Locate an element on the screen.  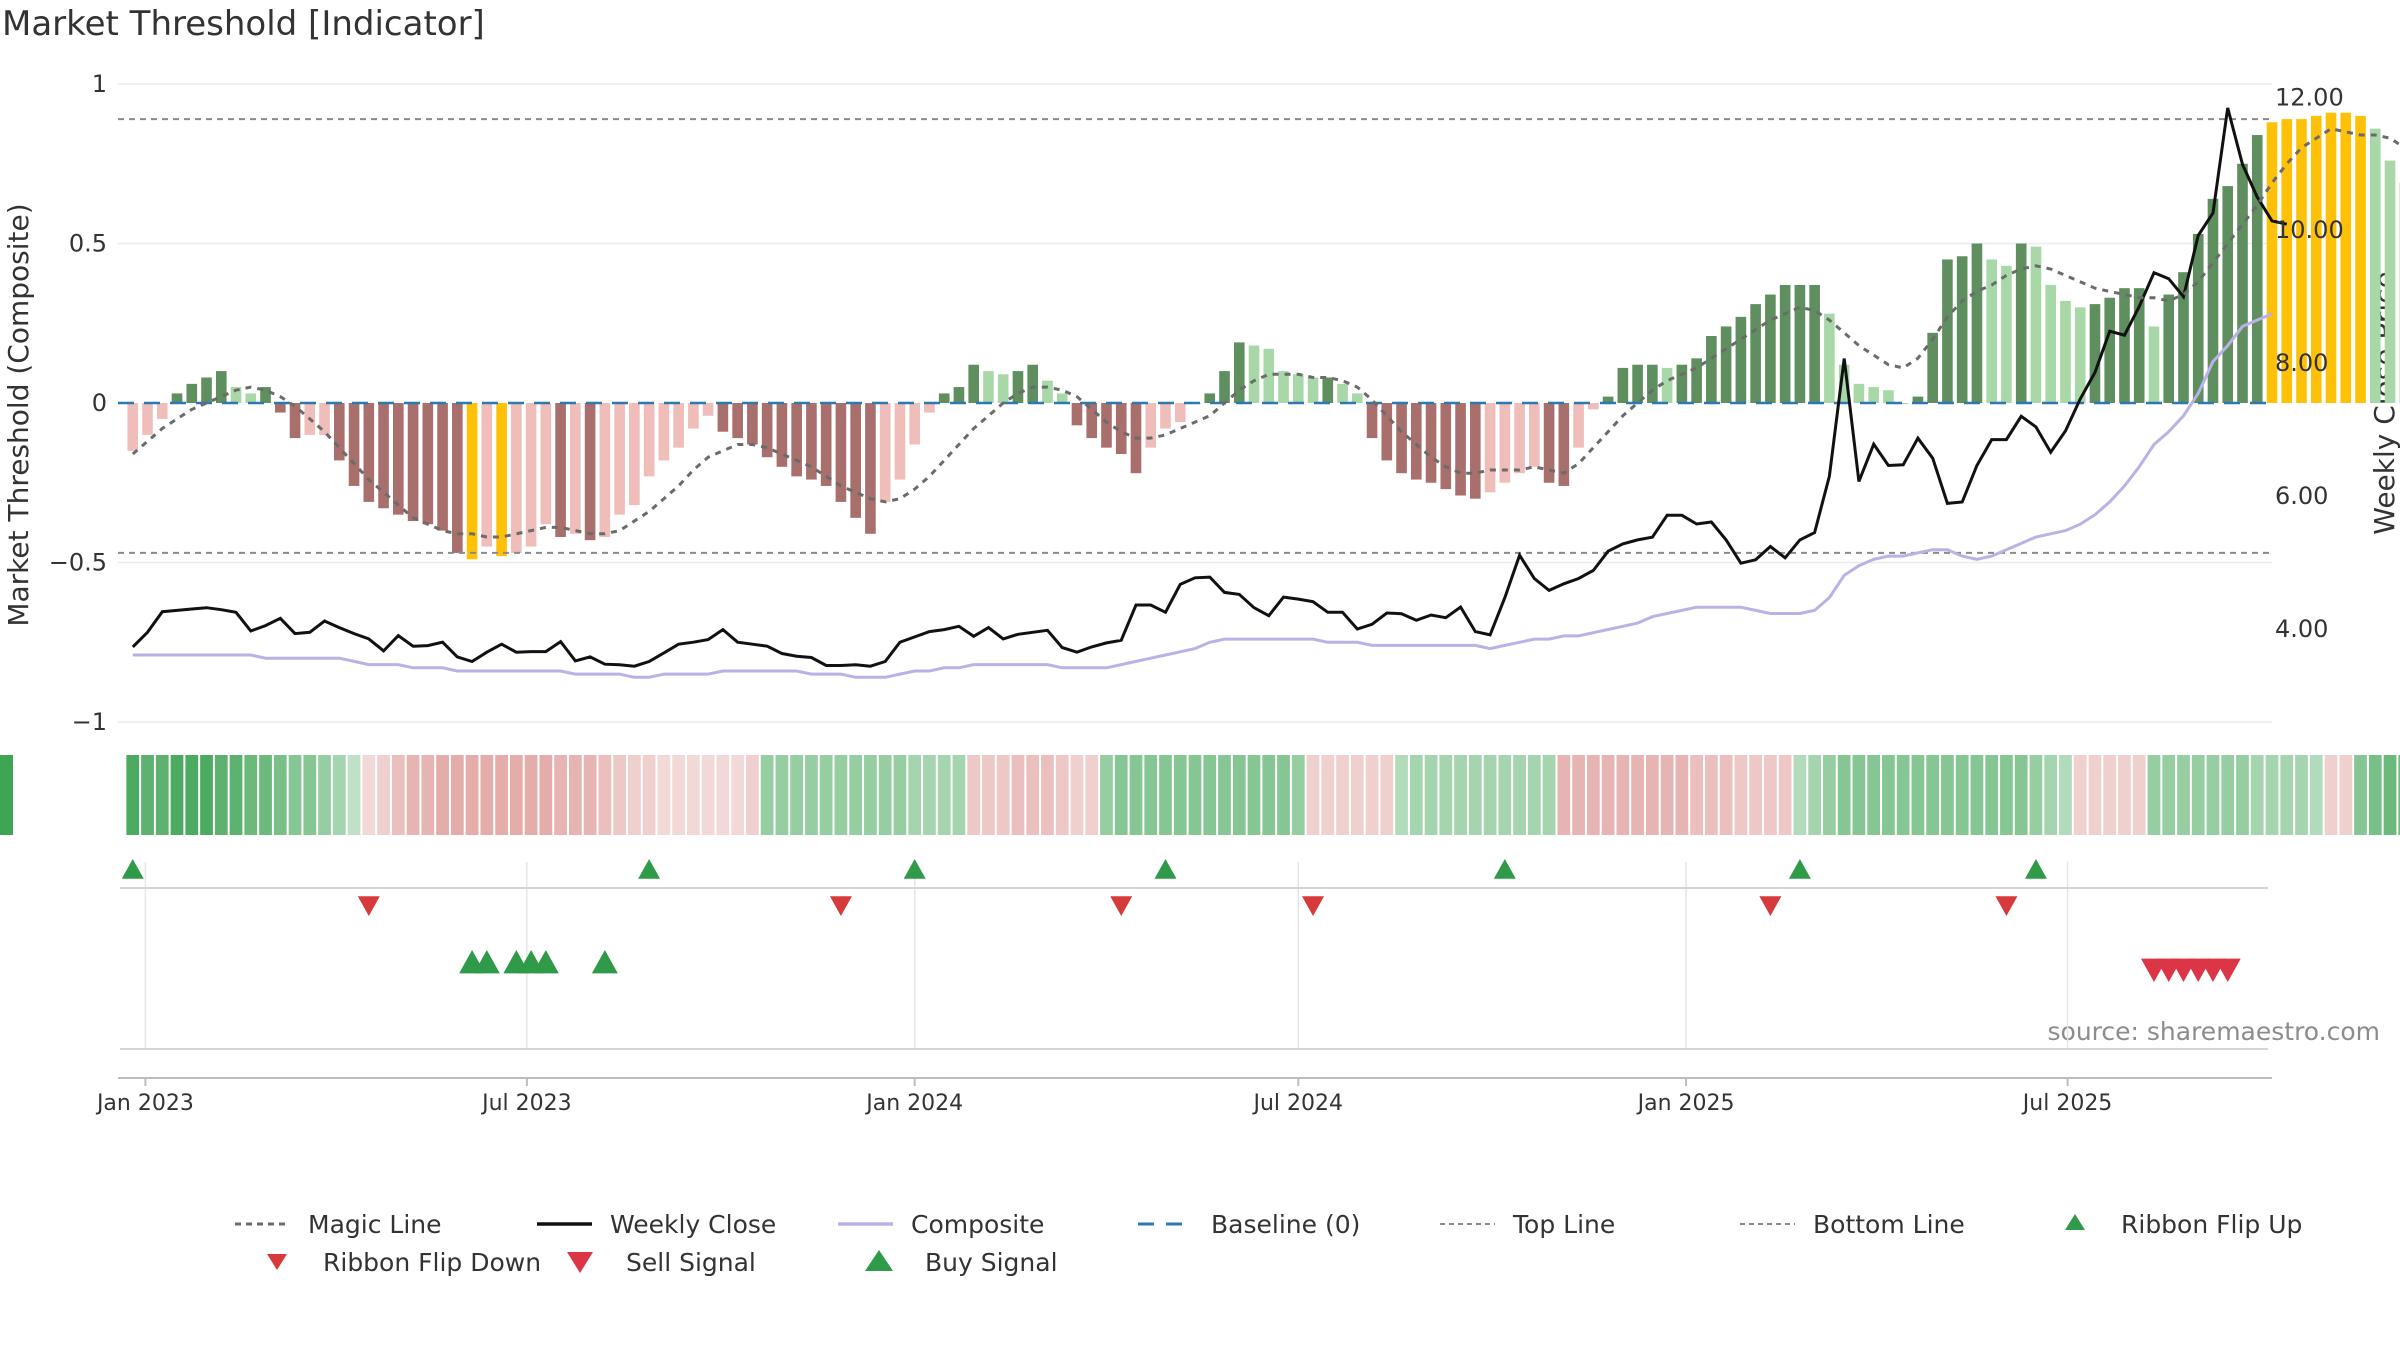
buy-signal-marker is located at coordinates (545, 962).